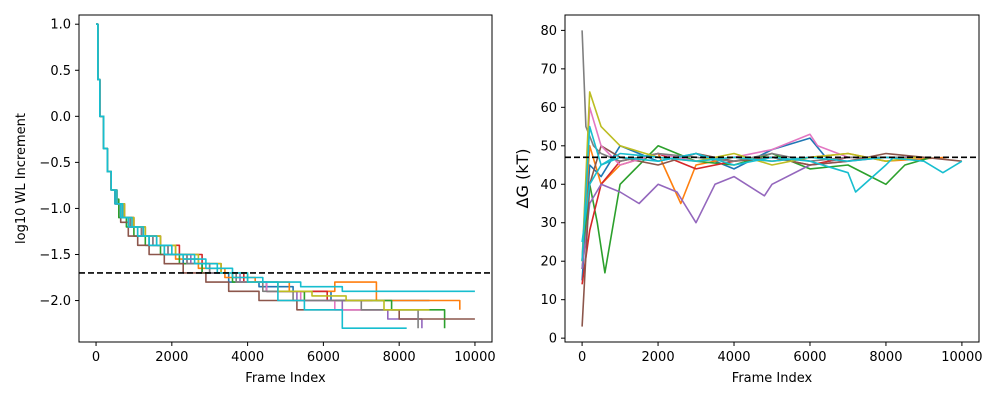  What do you see at coordinates (285, 378) in the screenshot?
I see `x-axis-label-left: Frame Index` at bounding box center [285, 378].